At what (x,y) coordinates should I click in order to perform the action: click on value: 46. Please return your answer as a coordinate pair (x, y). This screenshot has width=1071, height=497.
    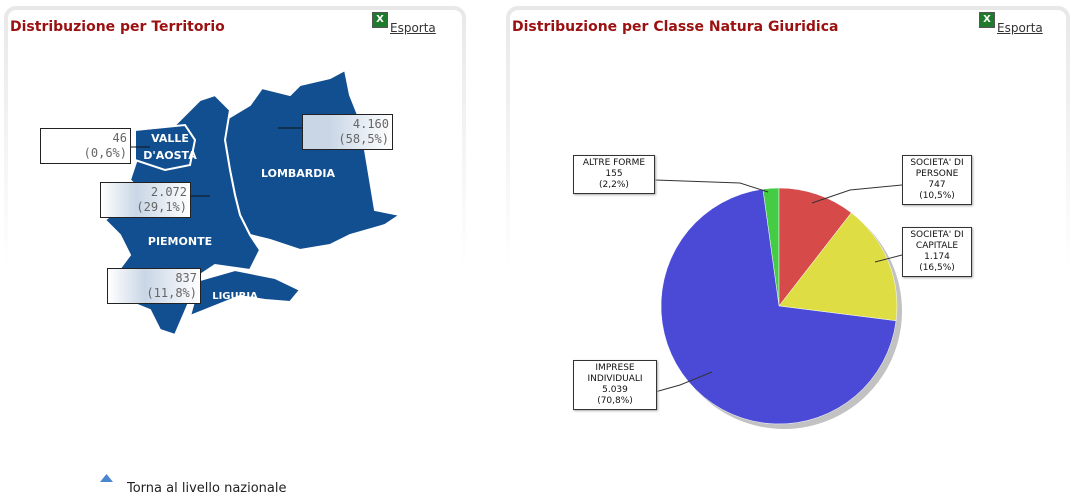
    Looking at the image, I should click on (119, 138).